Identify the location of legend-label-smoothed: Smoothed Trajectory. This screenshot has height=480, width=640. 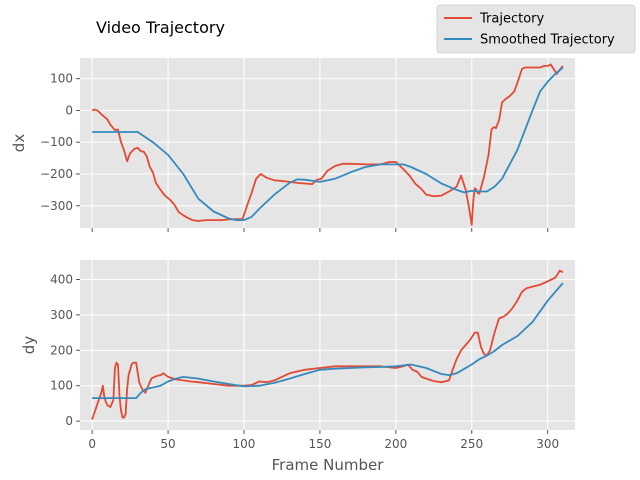
(547, 40).